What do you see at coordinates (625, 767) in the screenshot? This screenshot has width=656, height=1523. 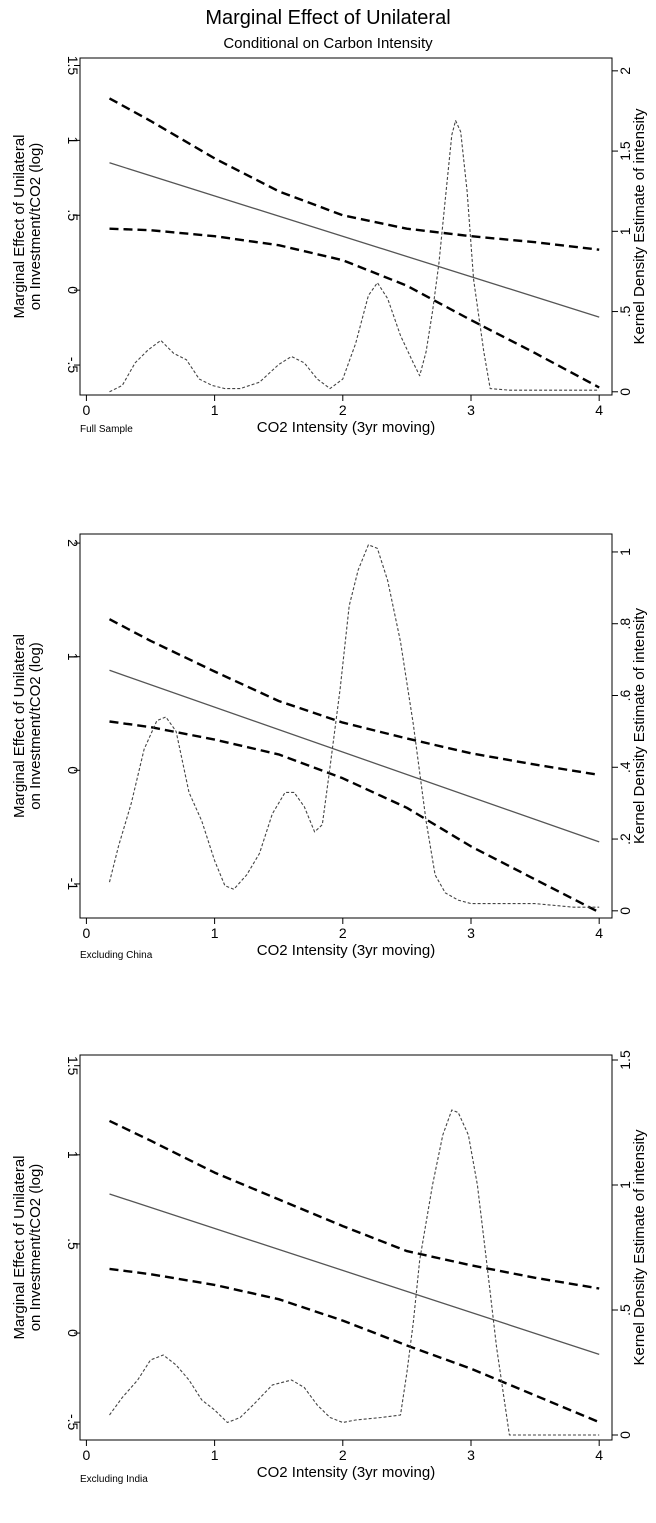 I see `y2-tick-label: .4` at bounding box center [625, 767].